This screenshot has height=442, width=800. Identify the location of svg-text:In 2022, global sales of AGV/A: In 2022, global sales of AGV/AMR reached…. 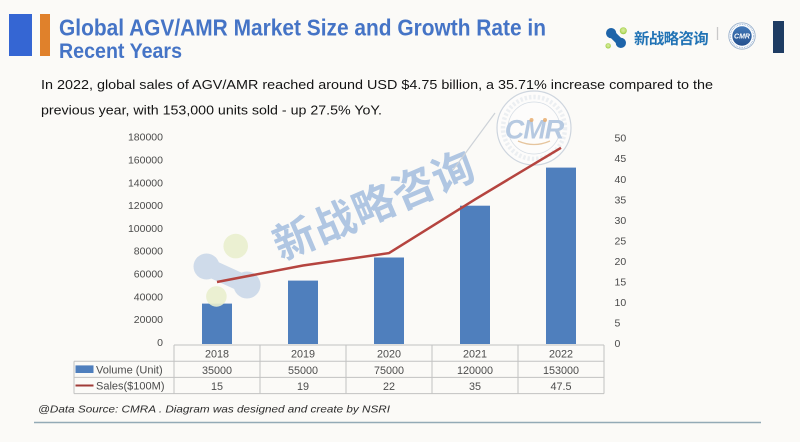
(377, 84).